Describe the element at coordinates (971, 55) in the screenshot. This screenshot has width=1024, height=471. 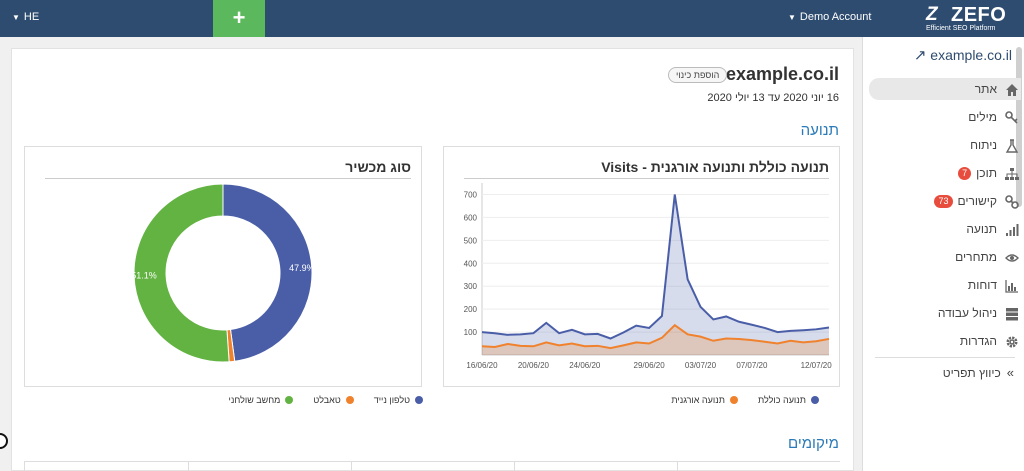
I see `site-name: example.co.il` at that location.